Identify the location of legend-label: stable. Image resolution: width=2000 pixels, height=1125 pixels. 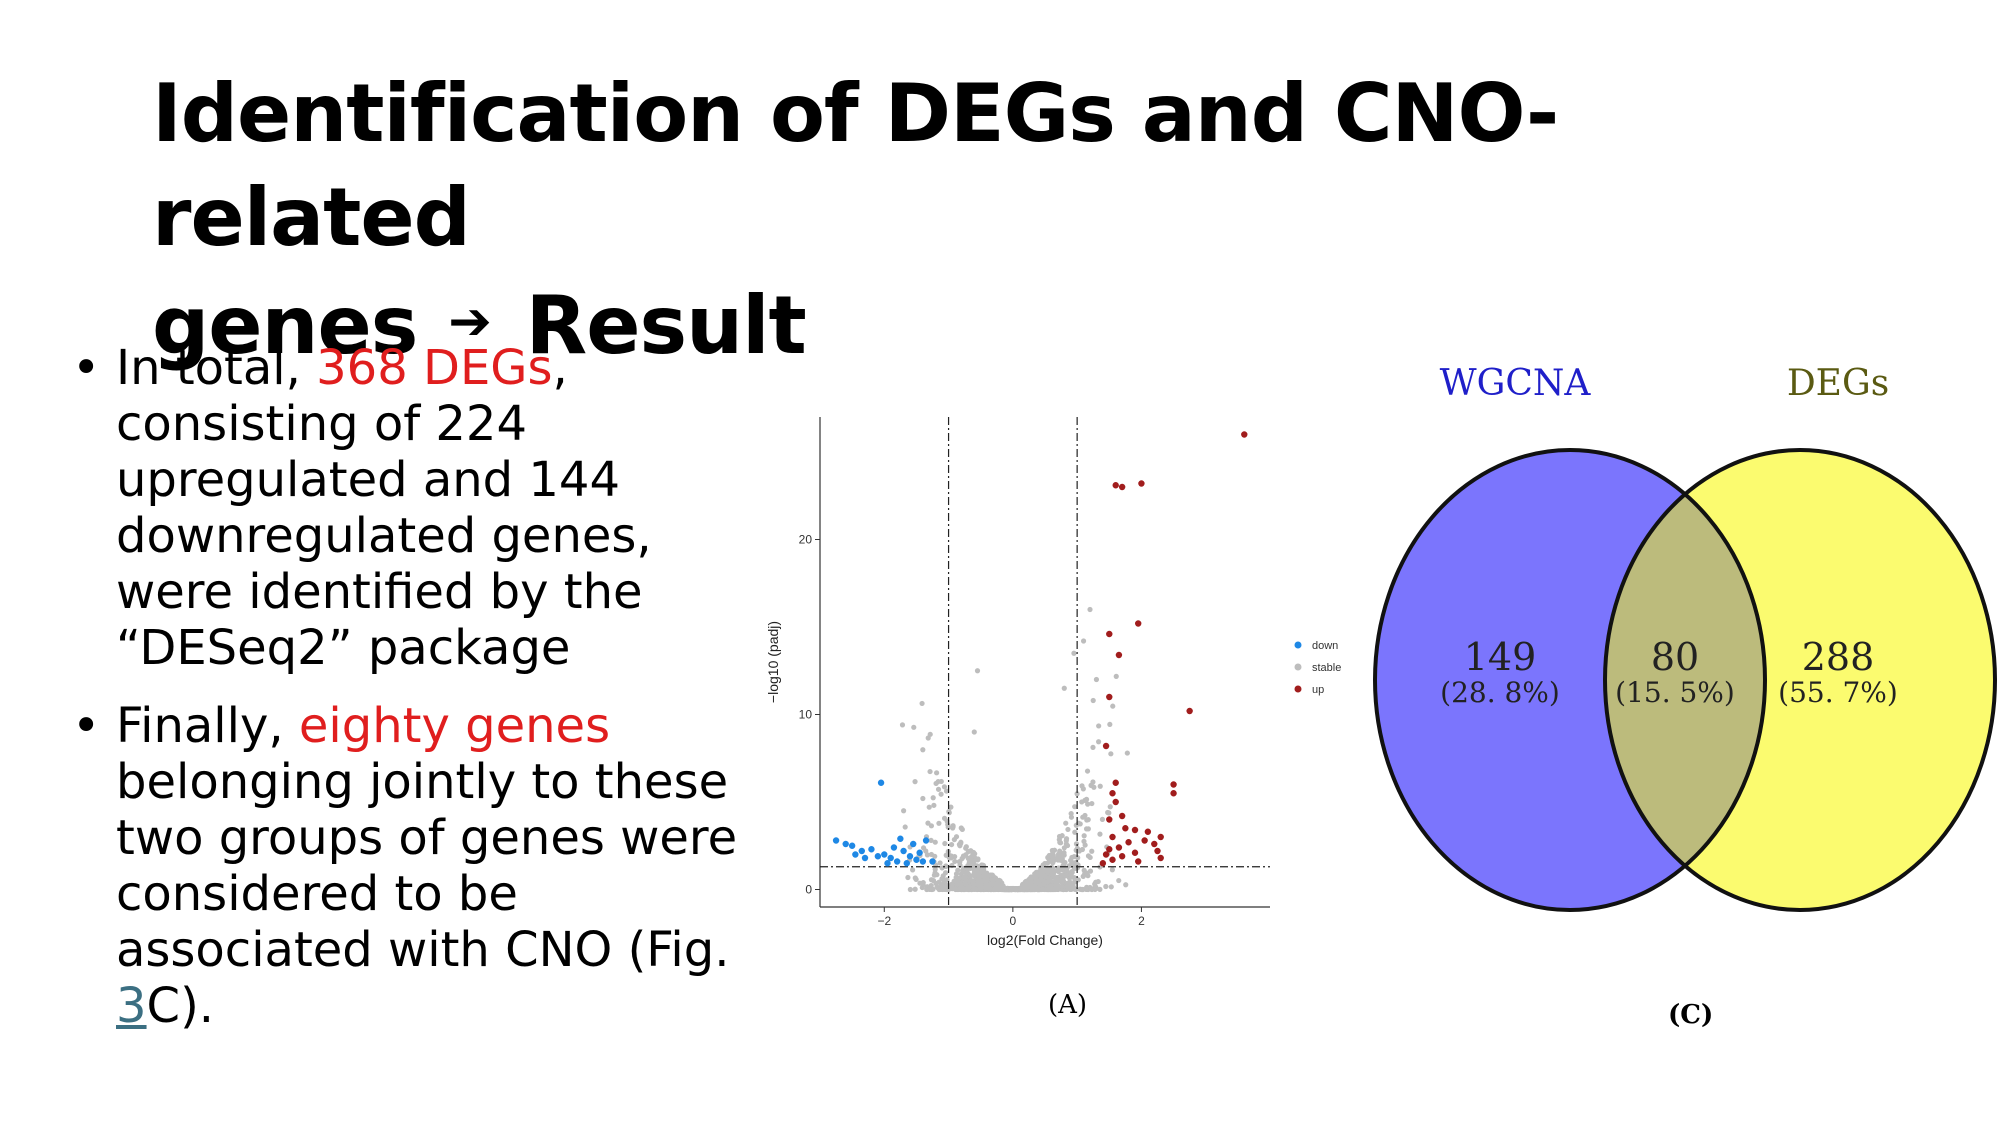
(1326, 668).